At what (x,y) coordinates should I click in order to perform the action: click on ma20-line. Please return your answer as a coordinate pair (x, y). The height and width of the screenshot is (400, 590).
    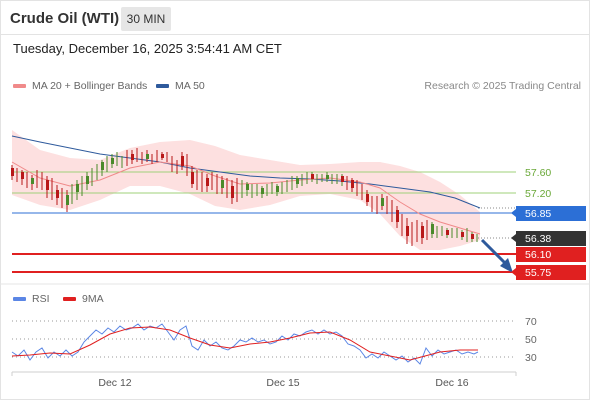
    Looking at the image, I should click on (246, 198).